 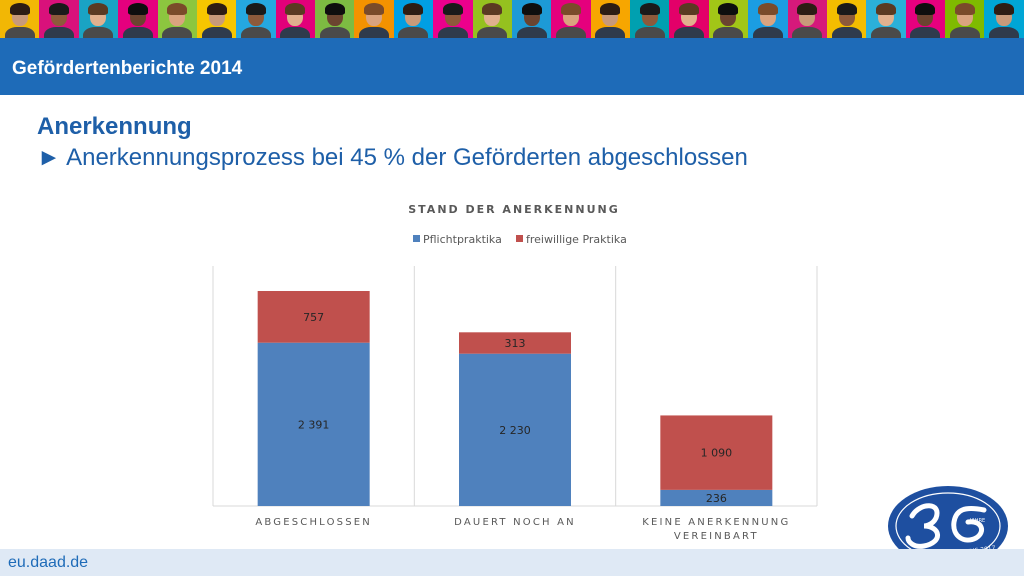 What do you see at coordinates (114, 126) in the screenshot?
I see `slide-title: Anerkennung` at bounding box center [114, 126].